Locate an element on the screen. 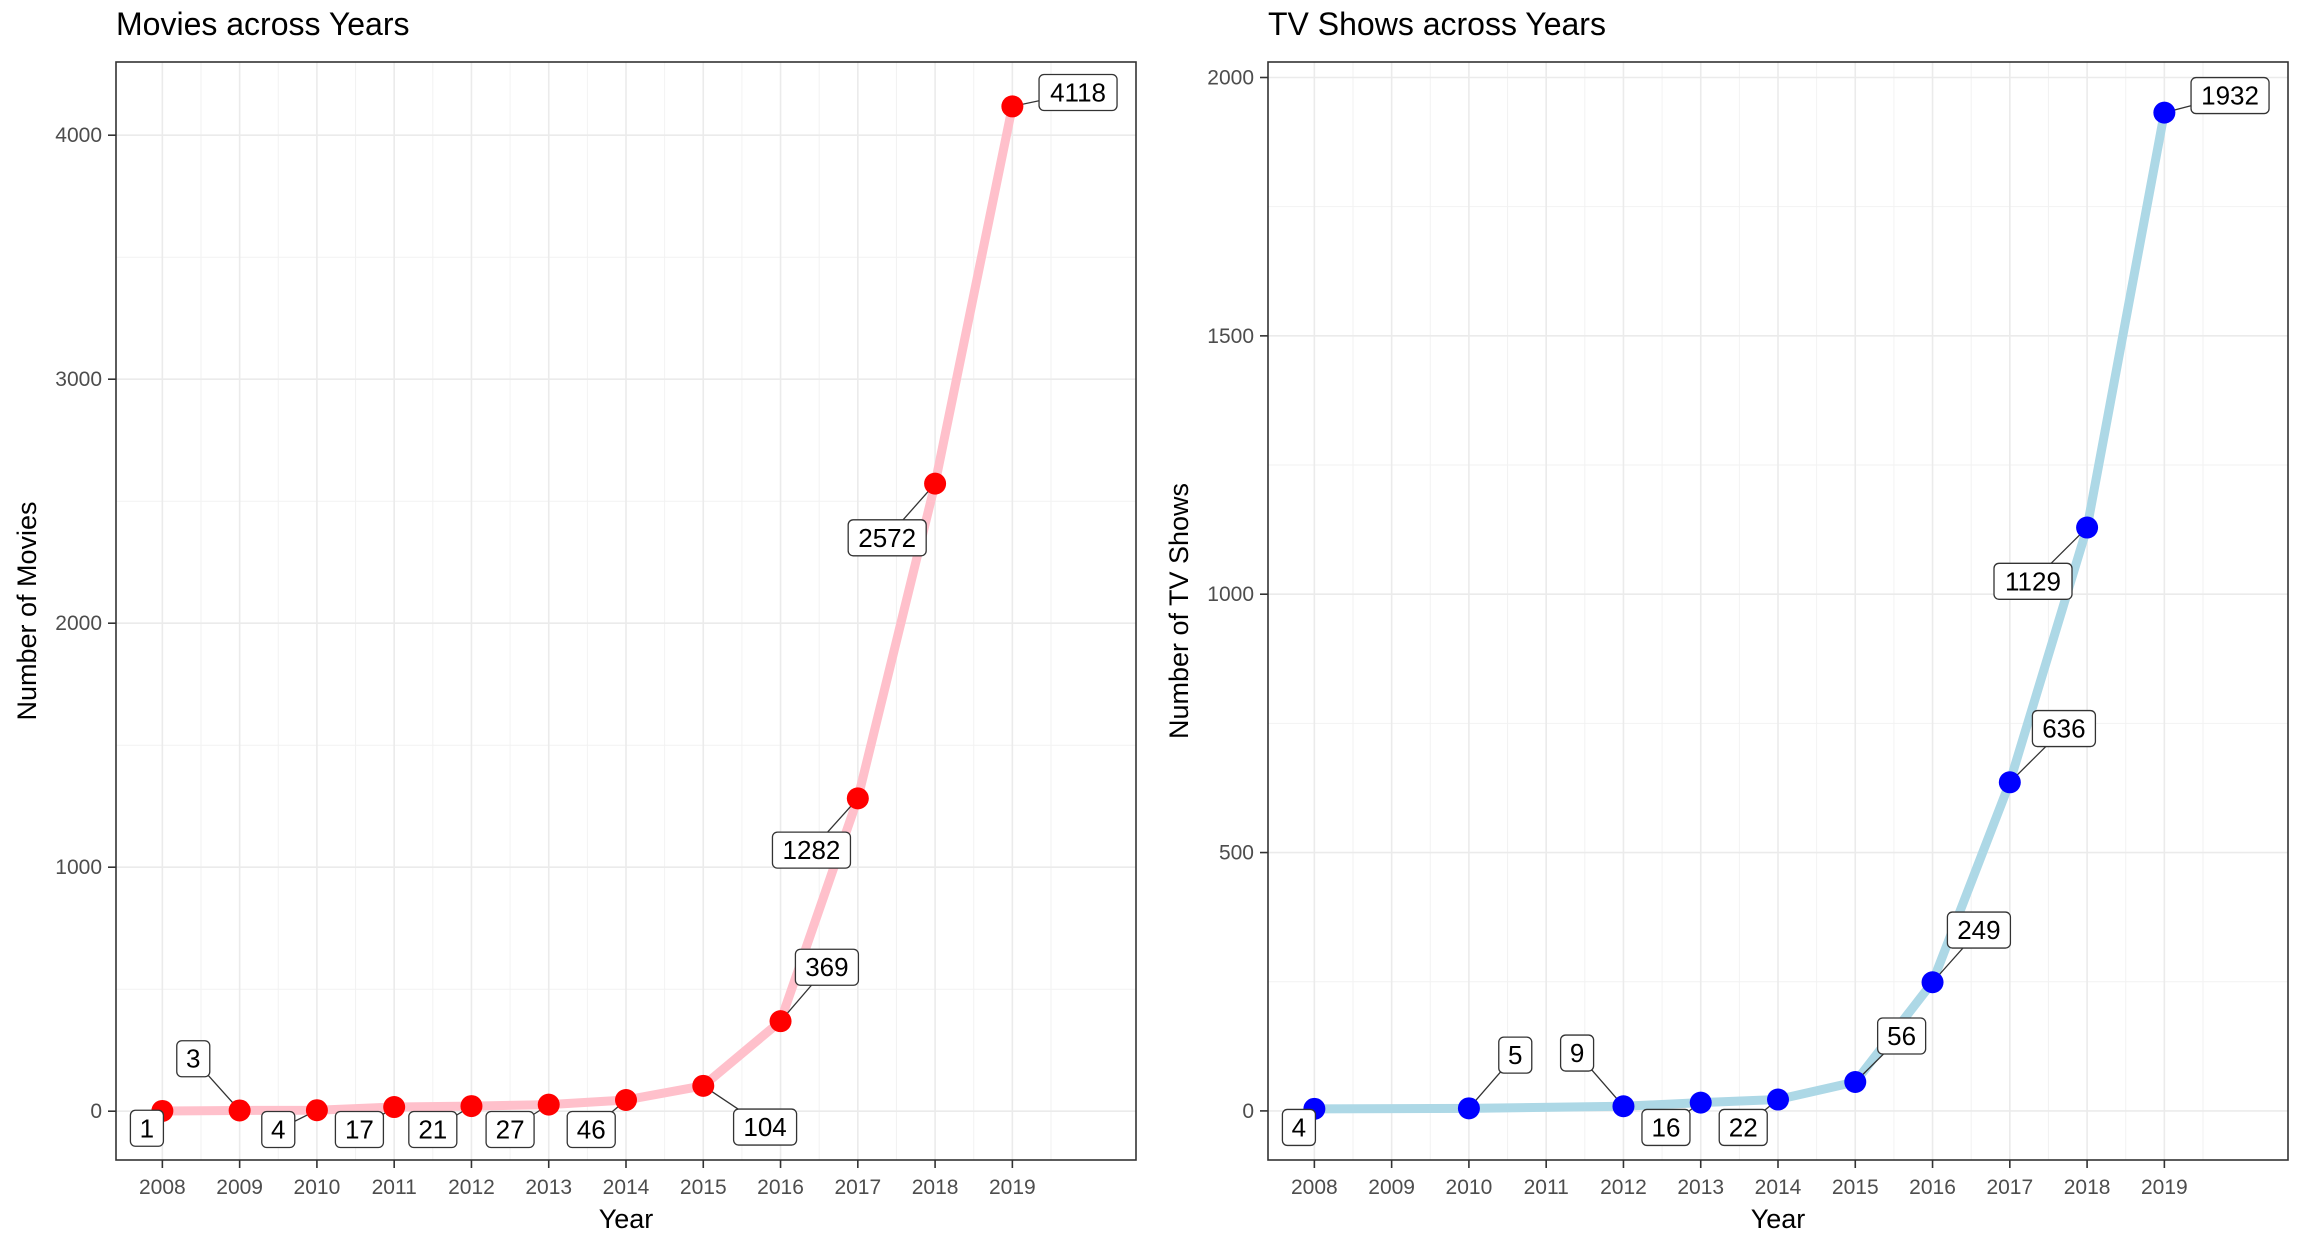  data-label: 16 is located at coordinates (1666, 1127).